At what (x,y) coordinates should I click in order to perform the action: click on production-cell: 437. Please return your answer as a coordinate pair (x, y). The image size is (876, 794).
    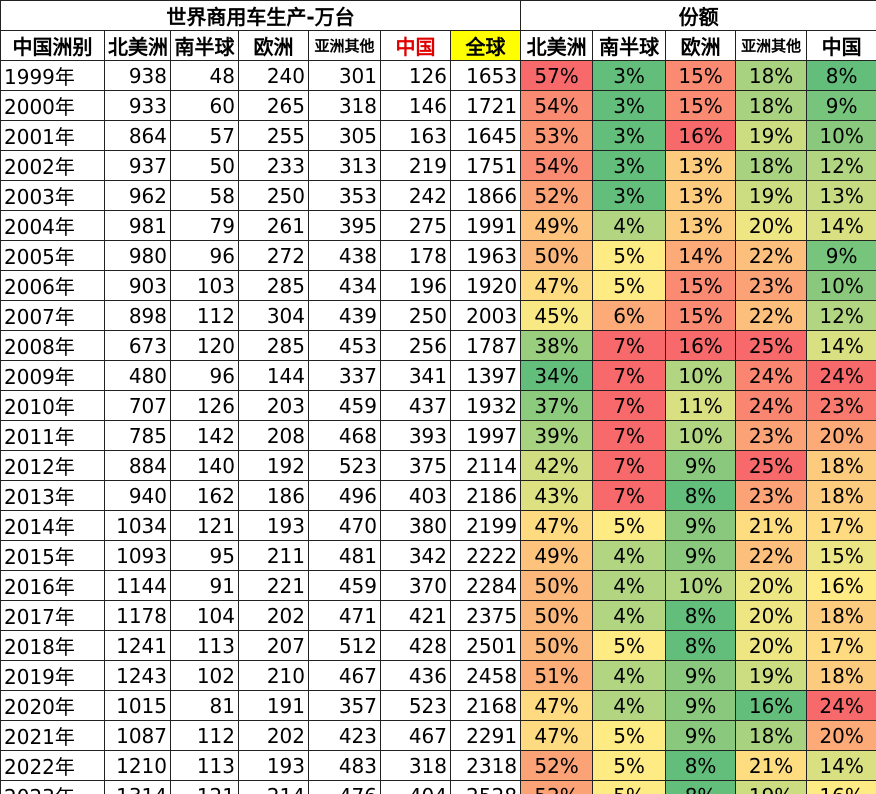
    Looking at the image, I should click on (415, 405).